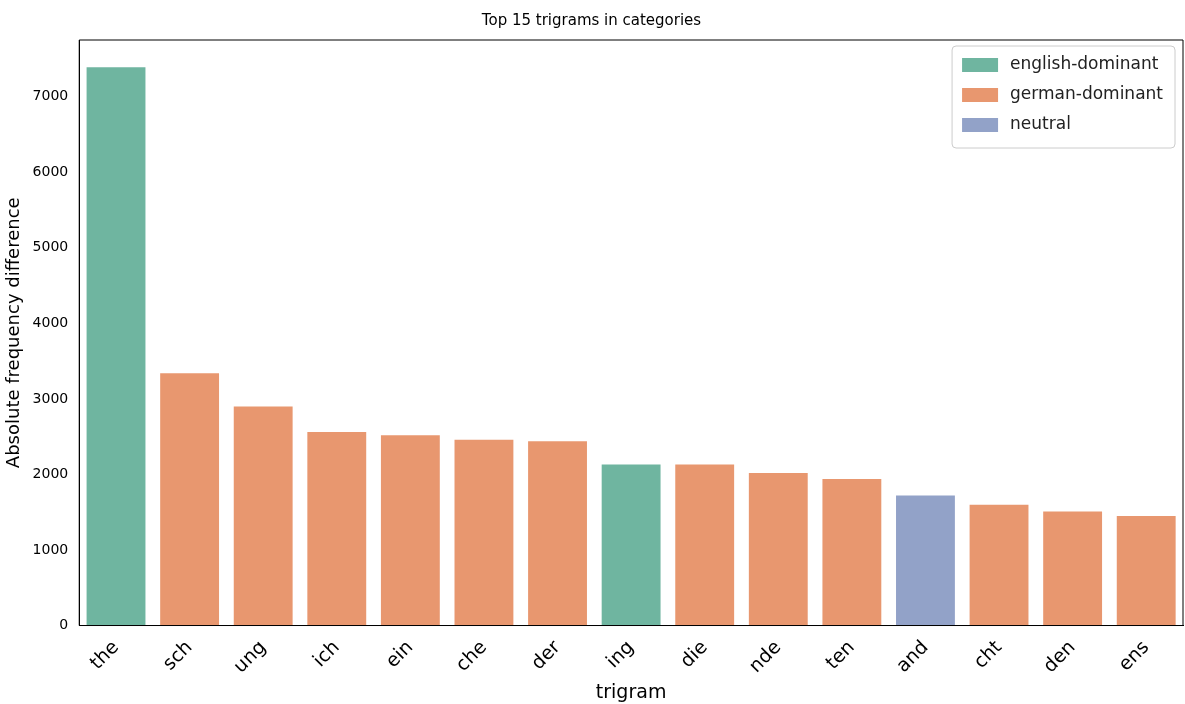 This screenshot has width=1185, height=704. What do you see at coordinates (50, 473) in the screenshot?
I see `y-tick-label: 2000` at bounding box center [50, 473].